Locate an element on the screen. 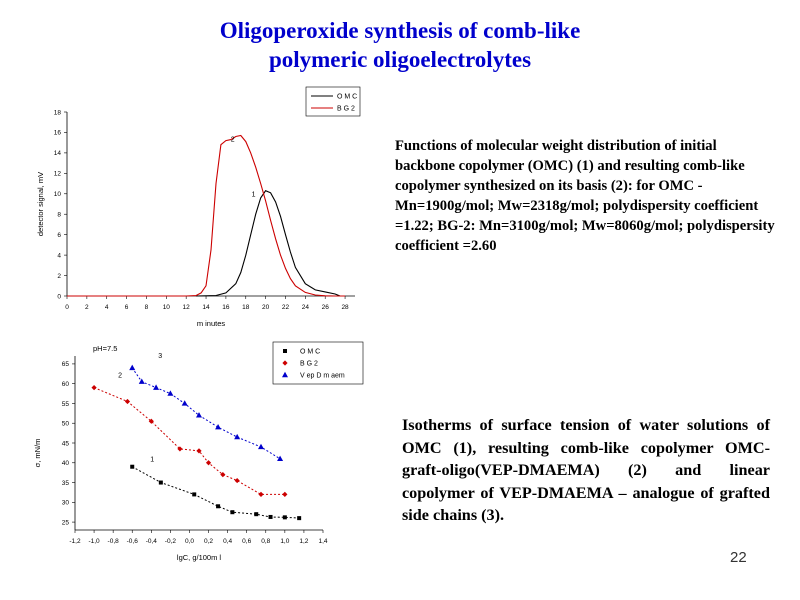 This screenshot has width=800, height=600. chart1-x-tick-label: 4 is located at coordinates (107, 307).